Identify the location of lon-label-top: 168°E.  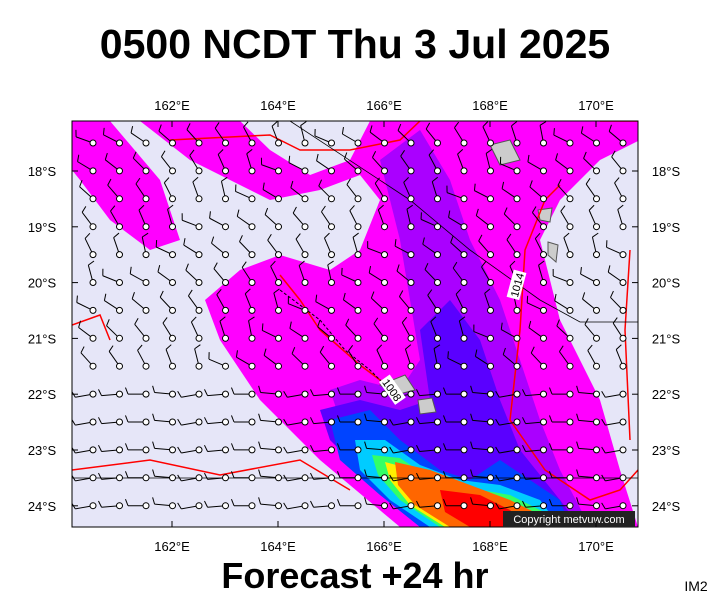
(490, 105).